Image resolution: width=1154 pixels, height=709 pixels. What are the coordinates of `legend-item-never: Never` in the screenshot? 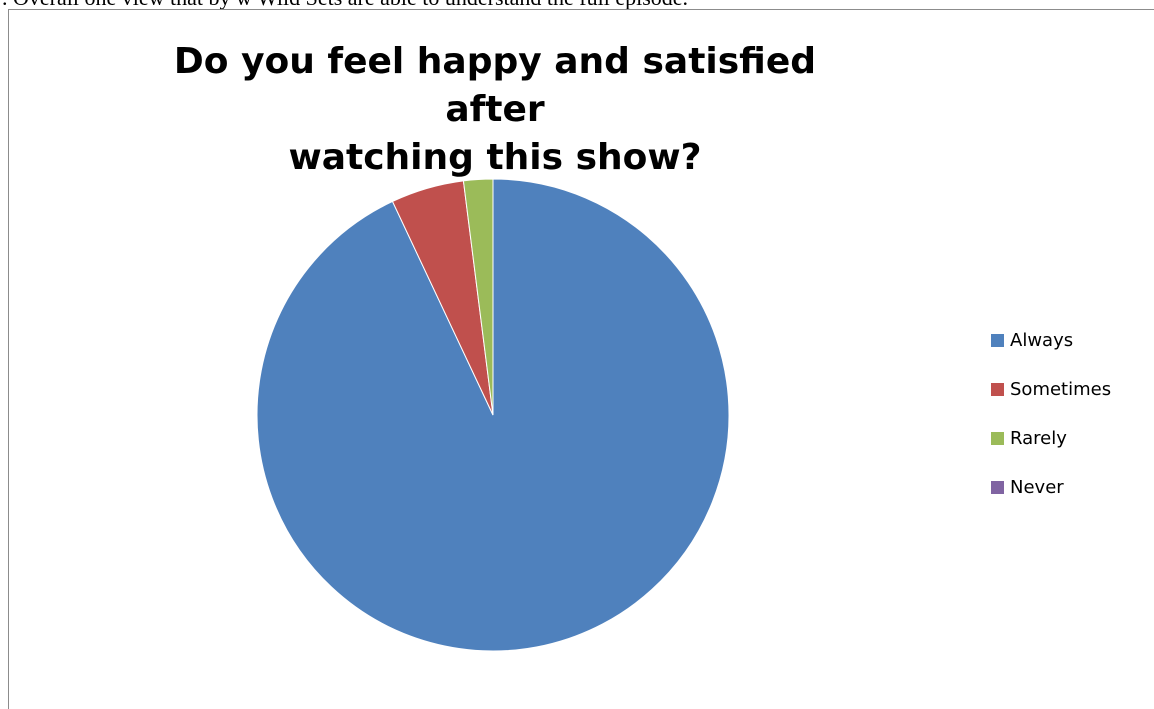 It's located at (1051, 487).